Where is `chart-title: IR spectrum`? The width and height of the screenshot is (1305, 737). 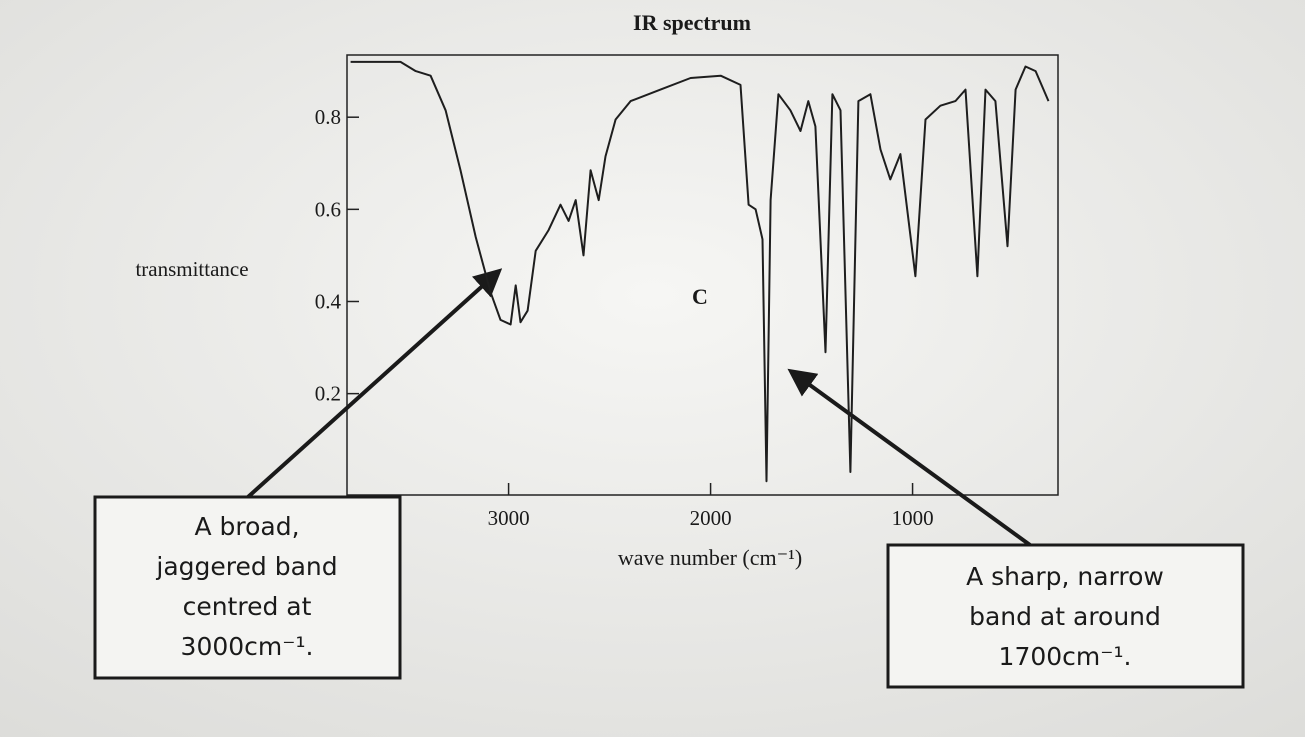
chart-title: IR spectrum is located at coordinates (692, 22).